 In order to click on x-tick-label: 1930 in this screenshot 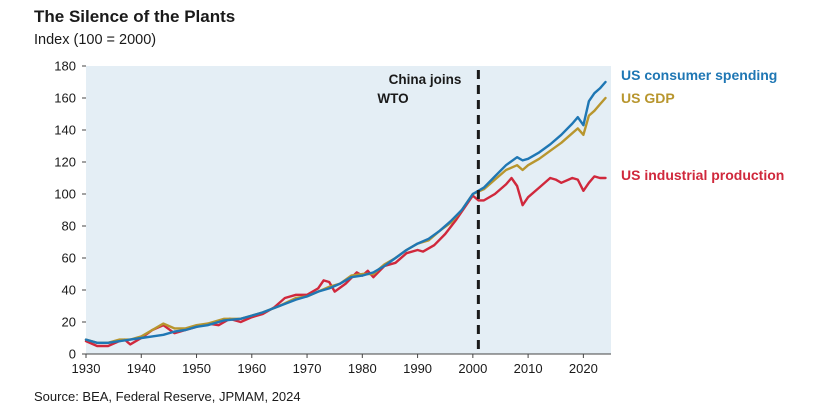, I will do `click(86, 368)`.